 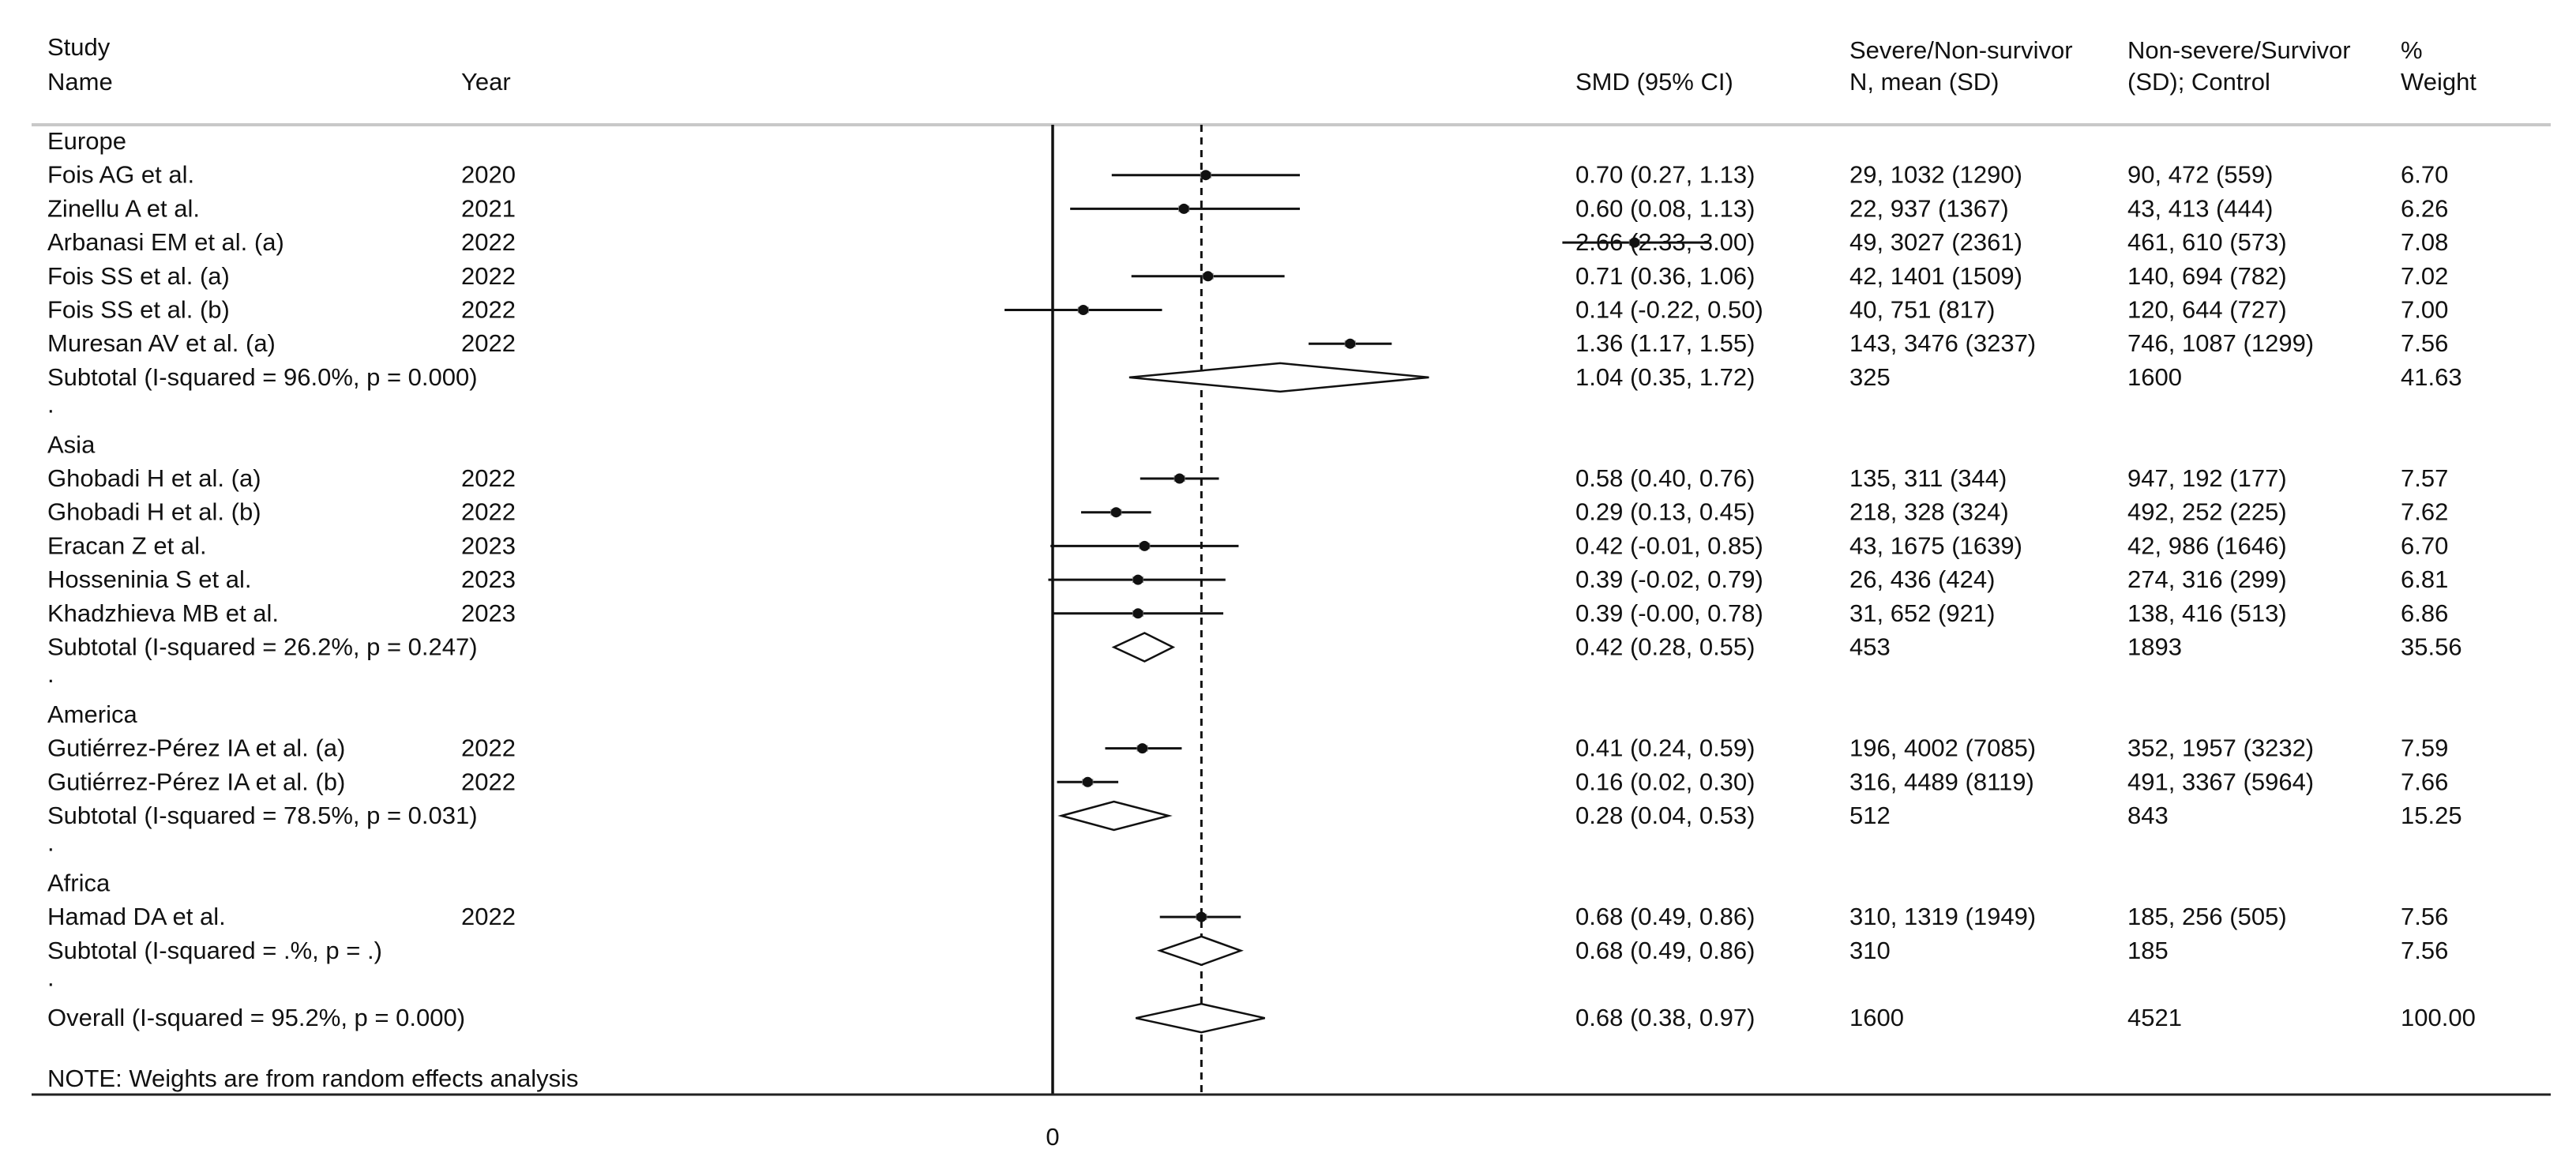 What do you see at coordinates (1929, 208) in the screenshot?
I see `cases-value: 22, 937 (1367)` at bounding box center [1929, 208].